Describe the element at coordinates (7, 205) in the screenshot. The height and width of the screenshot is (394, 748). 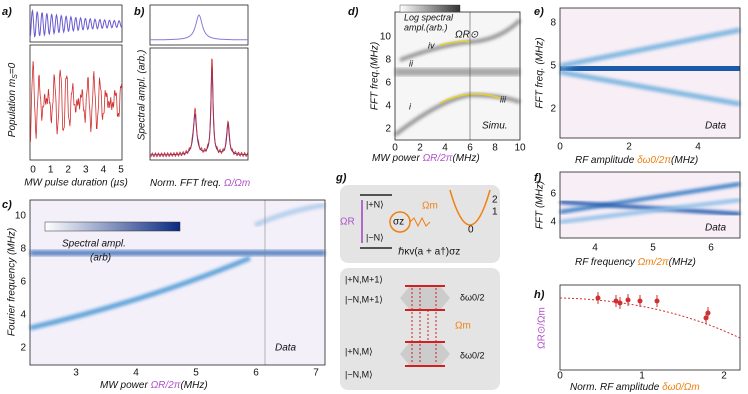
I see `panel-label: c)` at that location.